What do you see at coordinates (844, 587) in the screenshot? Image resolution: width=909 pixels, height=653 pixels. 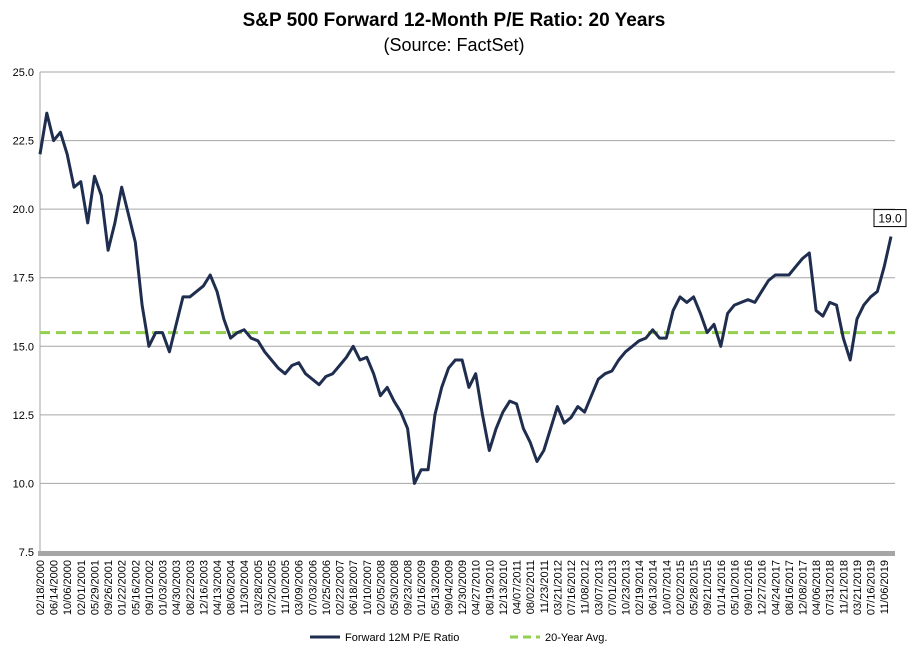 I see `x-tick-label: 11/21/2018` at bounding box center [844, 587].